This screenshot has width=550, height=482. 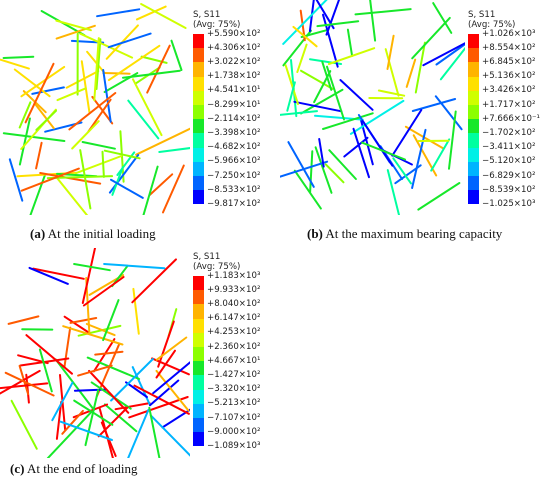 What do you see at coordinates (509, 203) in the screenshot?
I see `legend-value: −1.025×10³` at bounding box center [509, 203].